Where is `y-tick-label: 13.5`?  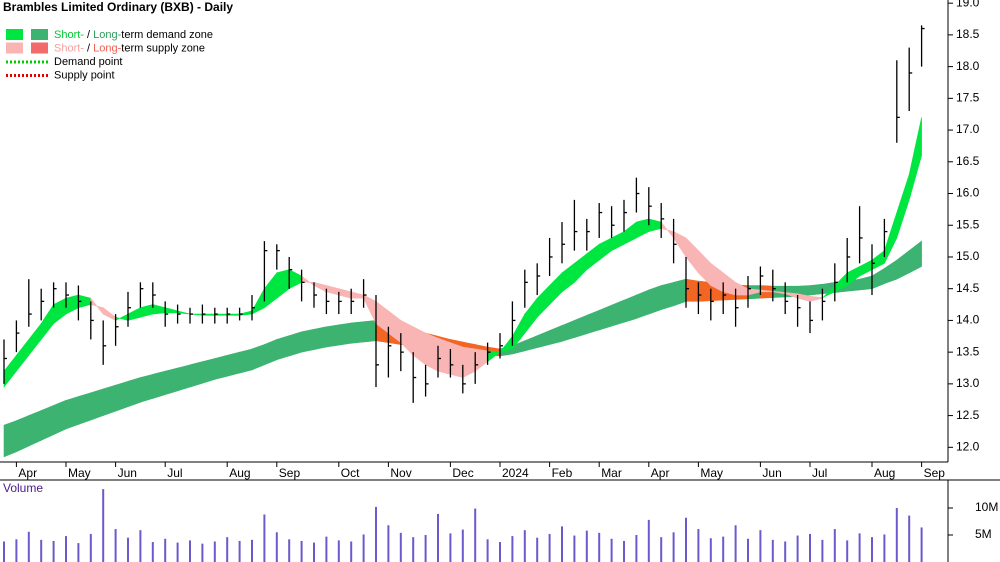
y-tick-label: 13.5 is located at coordinates (968, 351).